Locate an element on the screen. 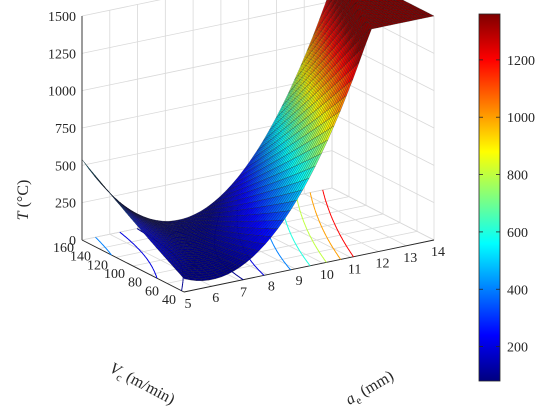 The image size is (550, 416). x-tick-label: 60 is located at coordinates (152, 291).